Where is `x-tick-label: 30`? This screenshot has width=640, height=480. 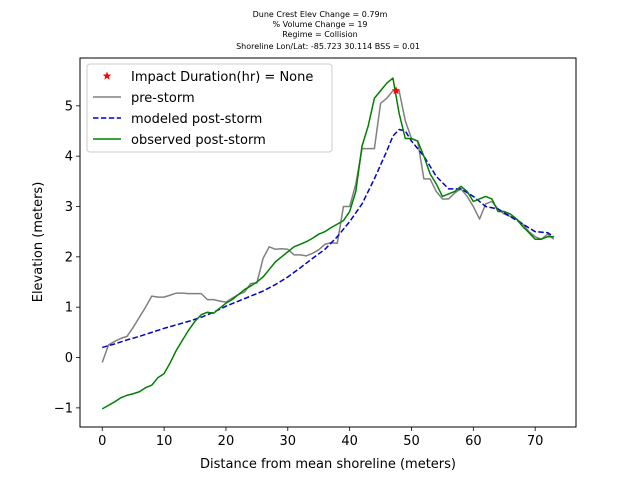 x-tick-label: 30 is located at coordinates (288, 441).